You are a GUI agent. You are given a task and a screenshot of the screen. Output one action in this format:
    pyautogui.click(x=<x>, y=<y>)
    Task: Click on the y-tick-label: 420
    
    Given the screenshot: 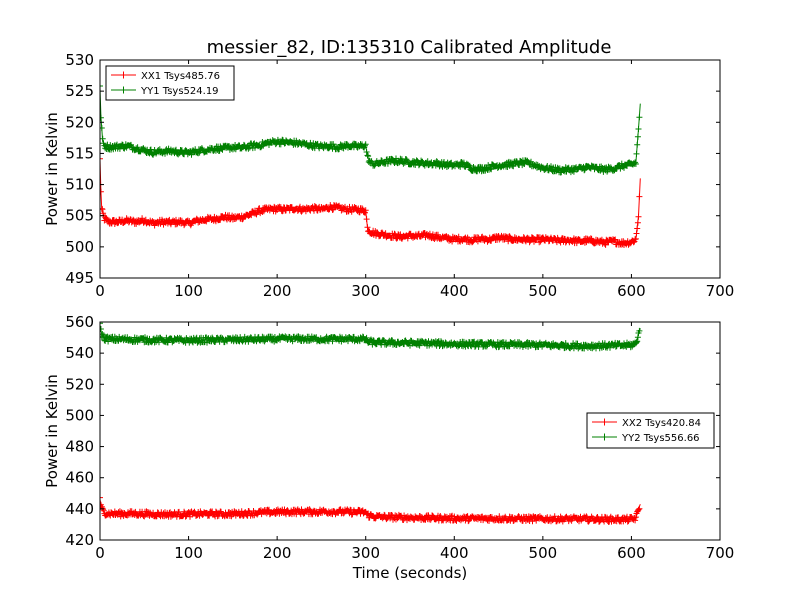 What is the action you would take?
    pyautogui.click(x=79, y=540)
    